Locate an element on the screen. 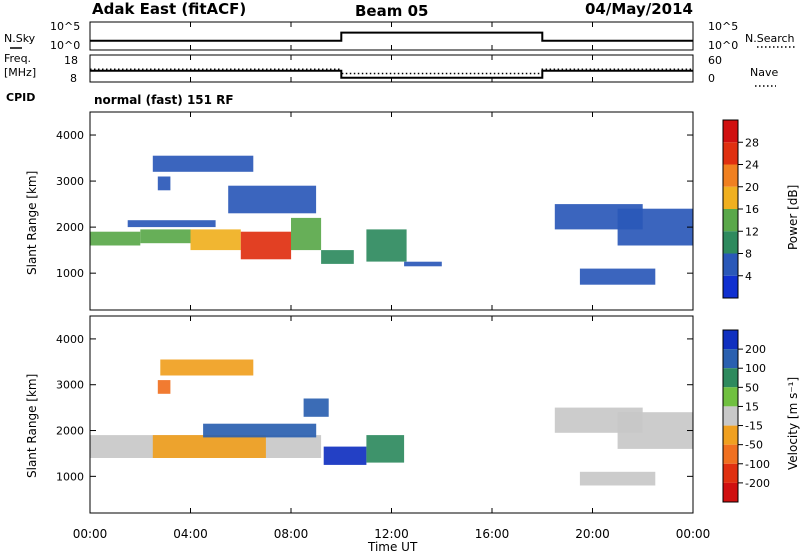 Image resolution: width=800 pixels, height=554 pixels. nsky-panel: N.Sky 10^5 10^0 N.Search 10^5 10^0 is located at coordinates (399, 36).